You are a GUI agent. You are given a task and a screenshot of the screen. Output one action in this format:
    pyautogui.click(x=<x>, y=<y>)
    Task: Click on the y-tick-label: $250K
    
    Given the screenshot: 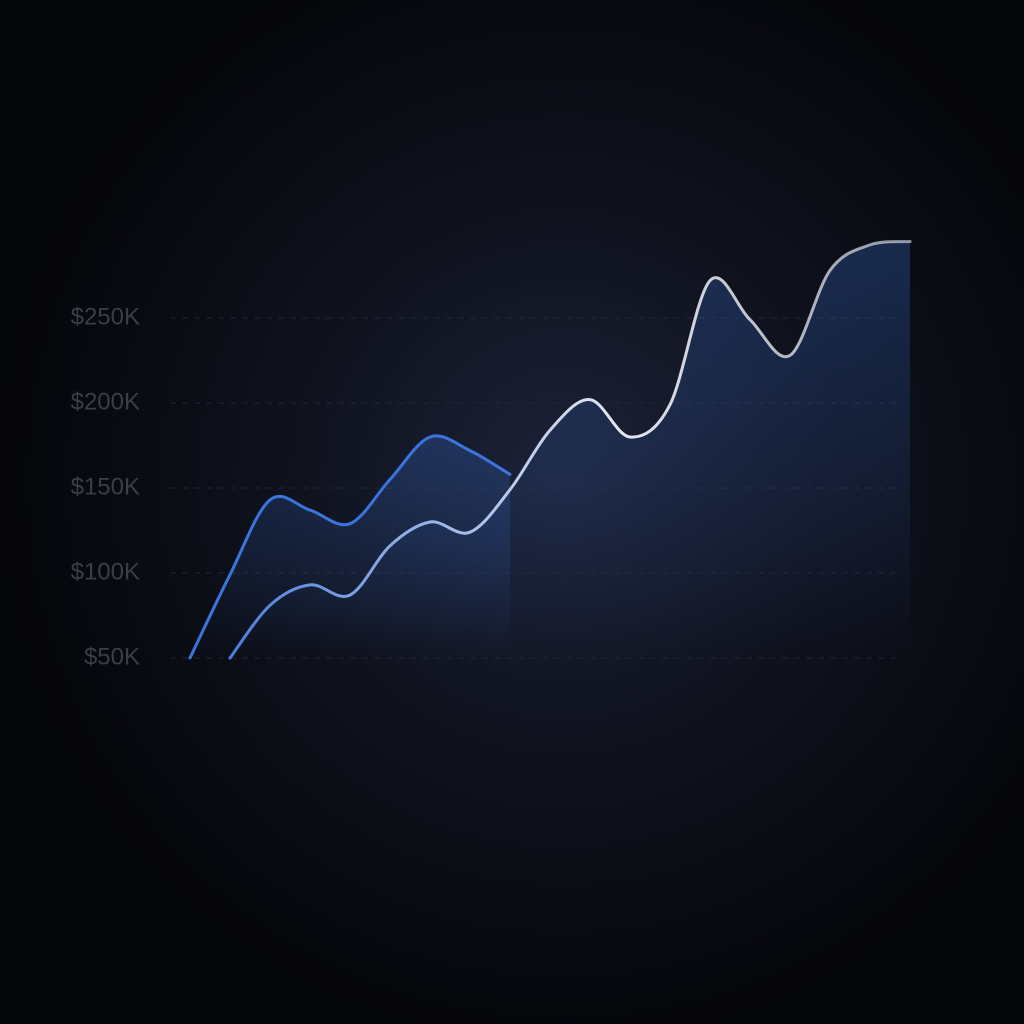 What is the action you would take?
    pyautogui.click(x=105, y=316)
    